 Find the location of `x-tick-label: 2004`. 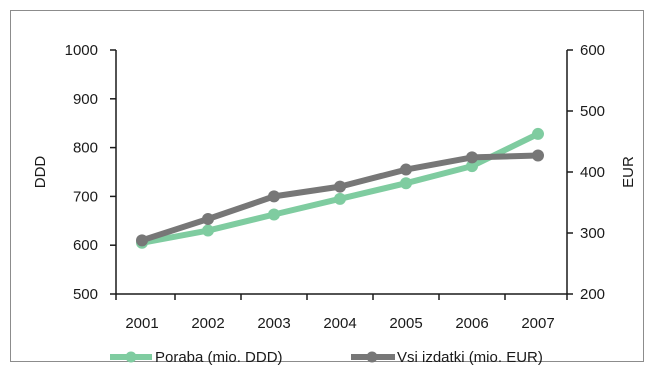

x-tick-label: 2004 is located at coordinates (339, 323).